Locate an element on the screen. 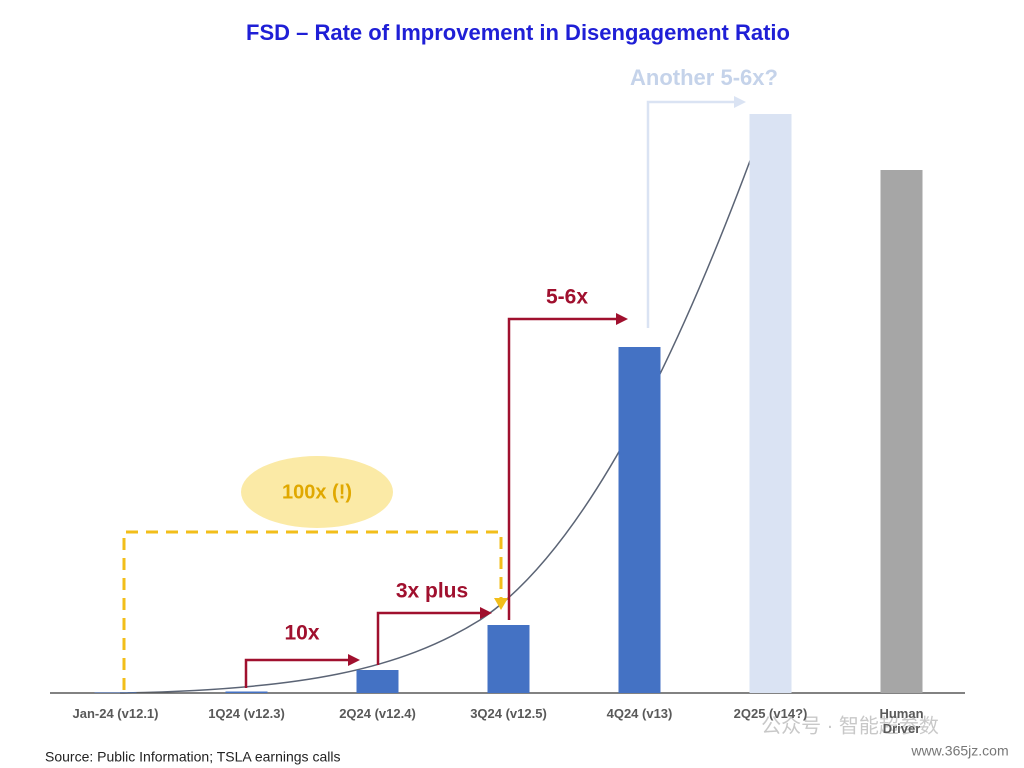  highlight is located at coordinates (317, 492).